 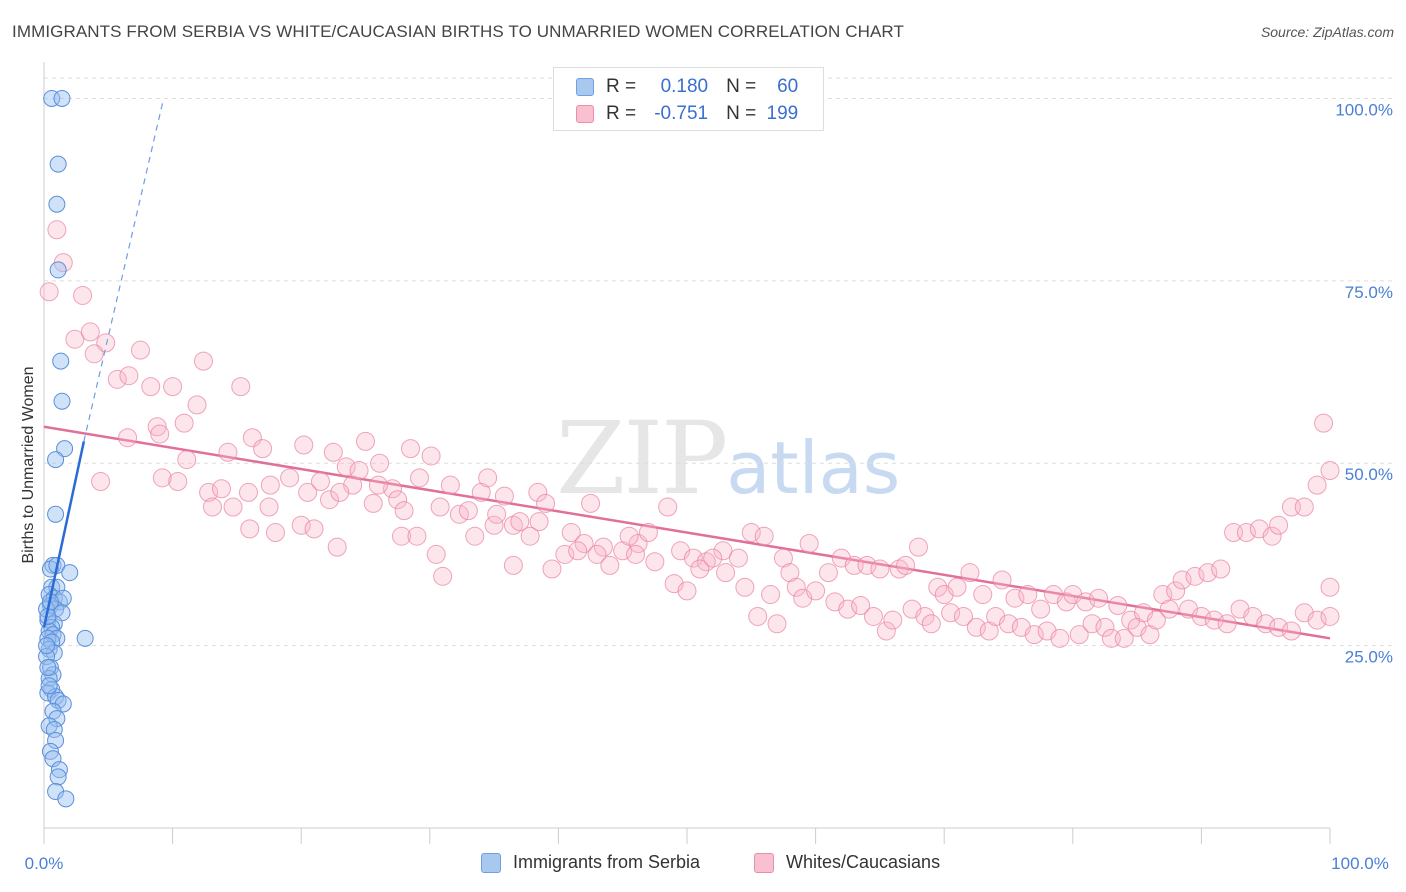 I want to click on legend-swatch-whites, so click(x=585, y=114).